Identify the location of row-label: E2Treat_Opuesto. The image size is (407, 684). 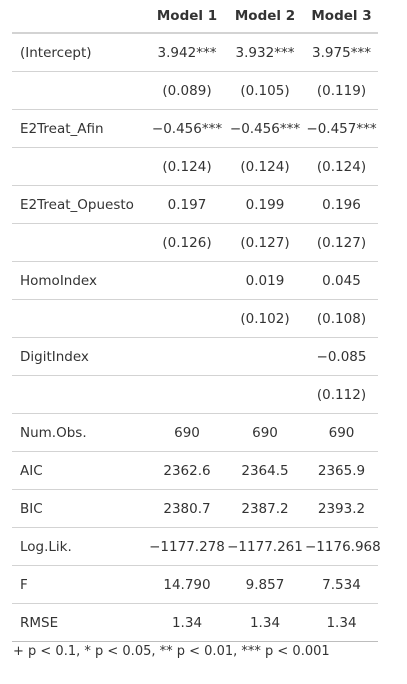
(80, 204).